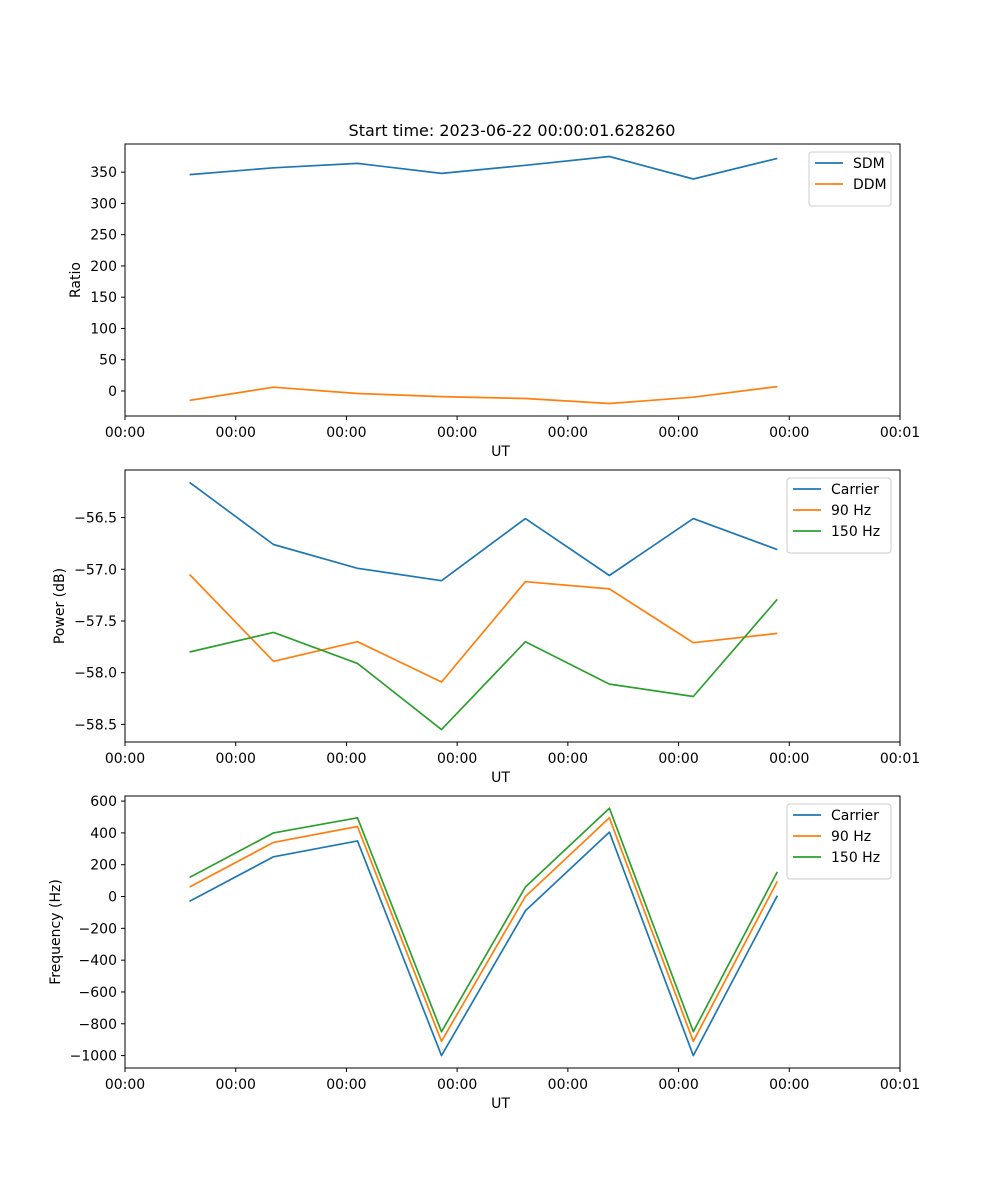  Describe the element at coordinates (95, 570) in the screenshot. I see `y-tick-label: −57.0` at that location.